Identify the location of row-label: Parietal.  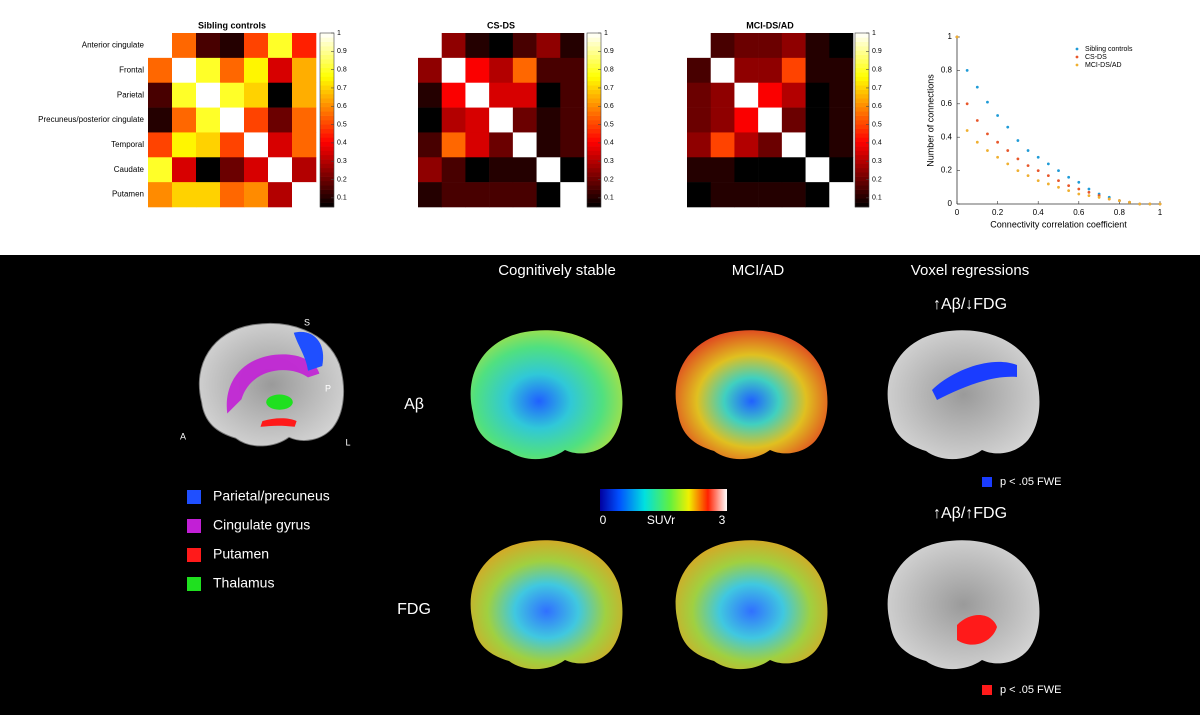
(130, 94).